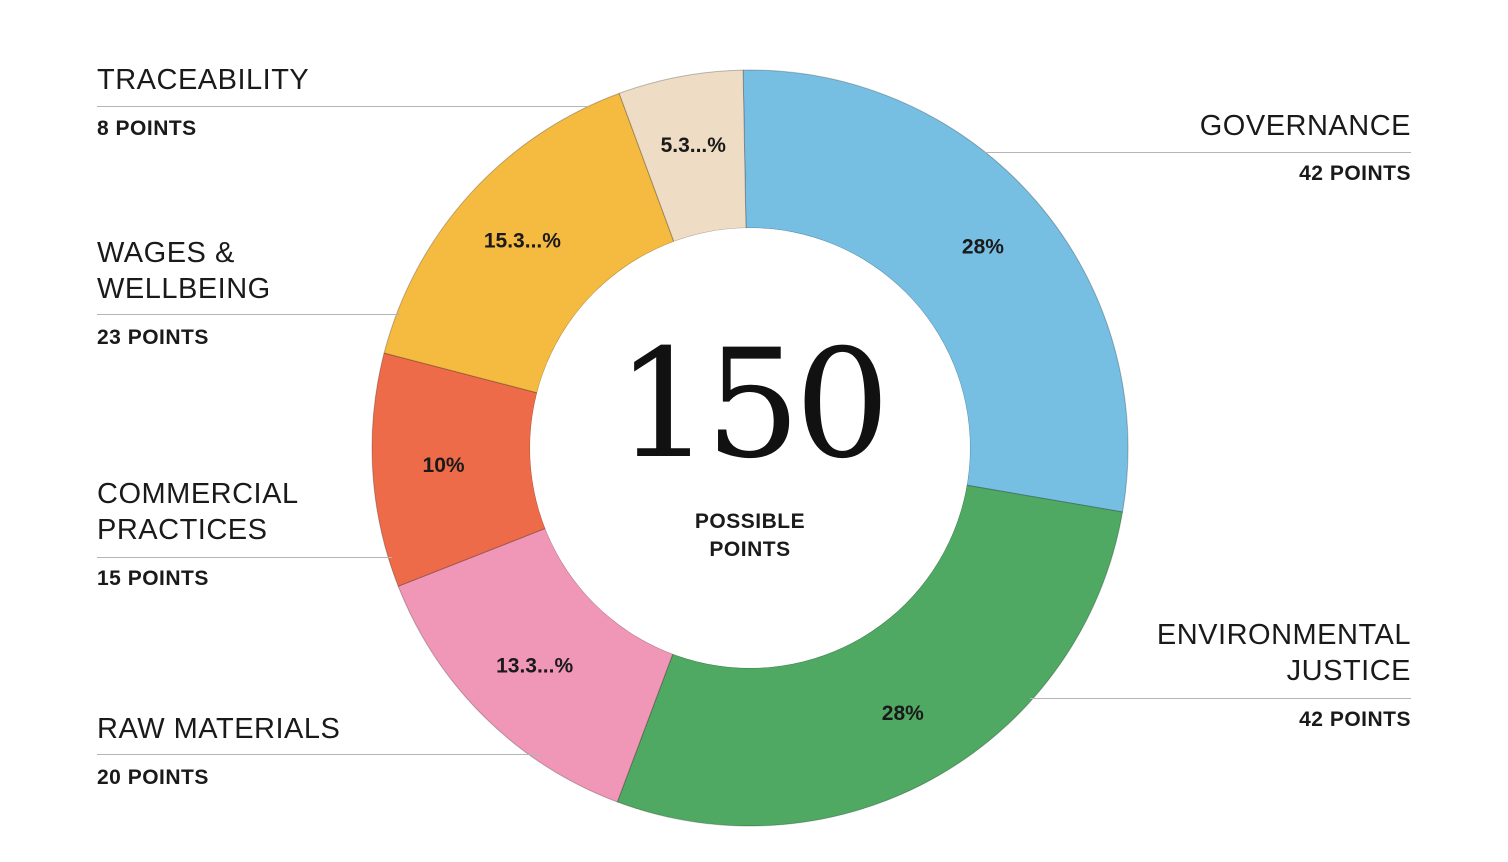  I want to click on label-governance: GOVERNANCE, so click(1305, 126).